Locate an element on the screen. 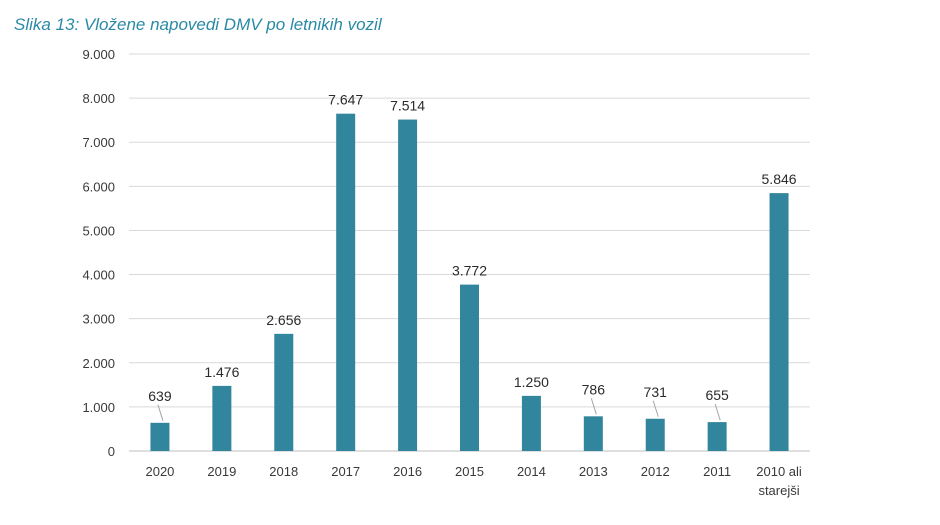 The image size is (940, 525). data-label: 7.647 is located at coordinates (345, 100).